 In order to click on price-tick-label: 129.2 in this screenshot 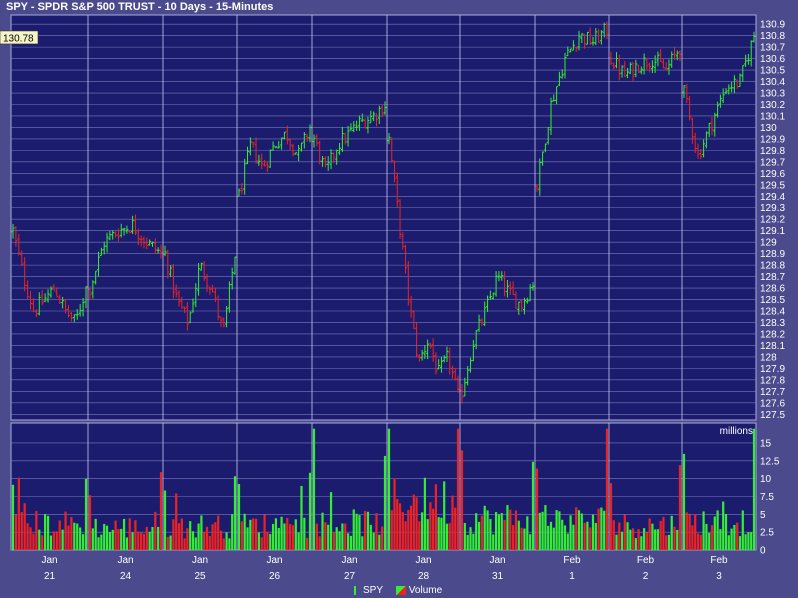, I will do `click(772, 220)`.